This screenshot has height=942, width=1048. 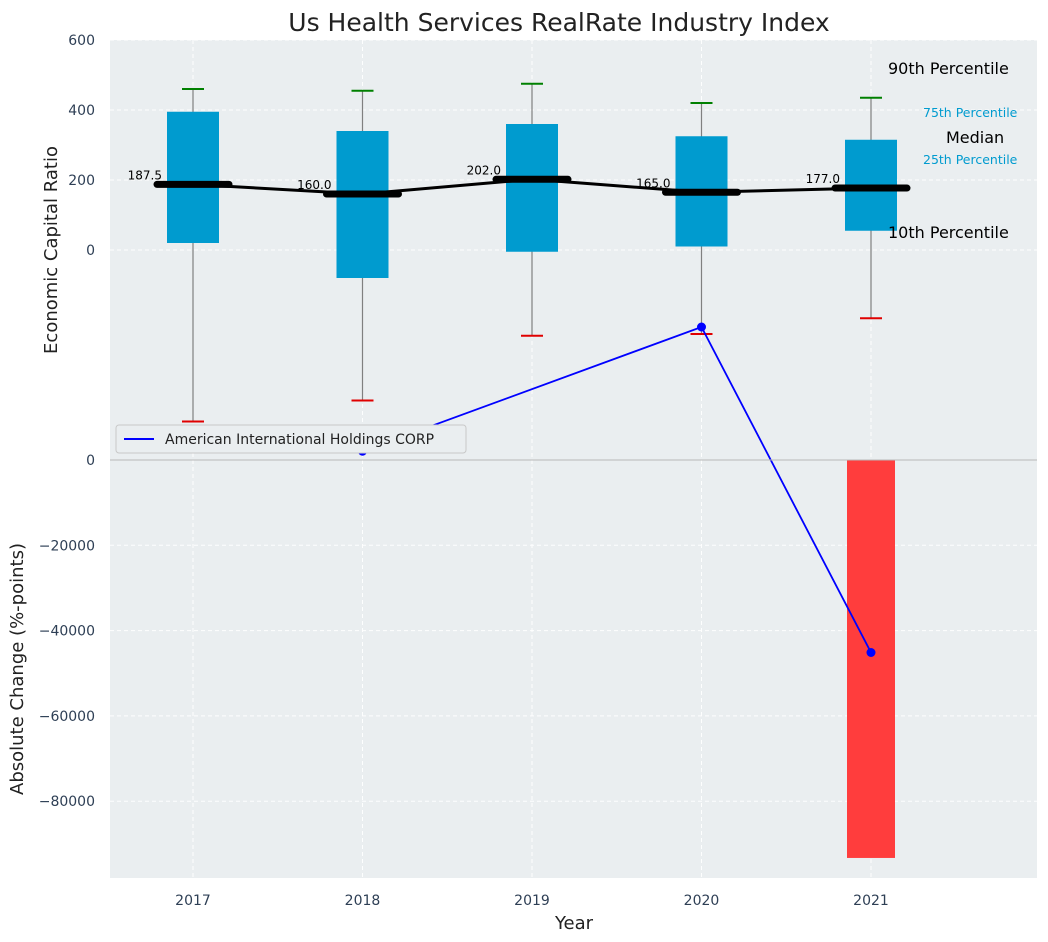 What do you see at coordinates (823, 179) in the screenshot?
I see `median-value-label: 177.0` at bounding box center [823, 179].